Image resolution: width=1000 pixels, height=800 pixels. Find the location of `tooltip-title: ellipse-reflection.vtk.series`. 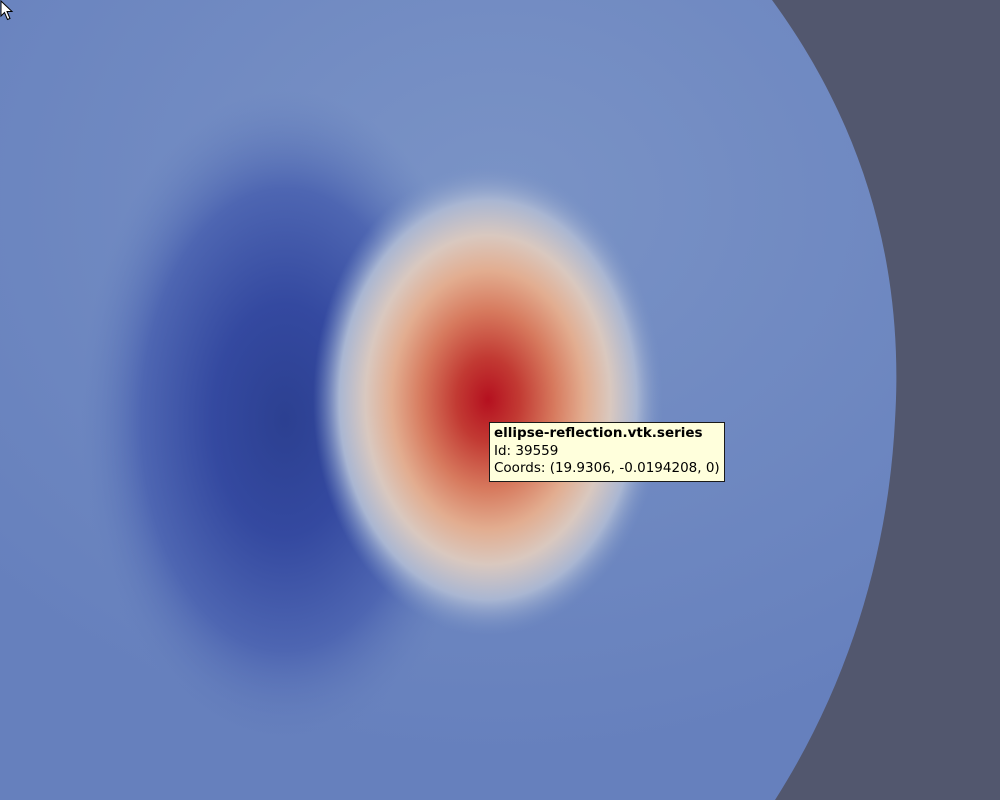

tooltip-title: ellipse-reflection.vtk.series is located at coordinates (598, 433).